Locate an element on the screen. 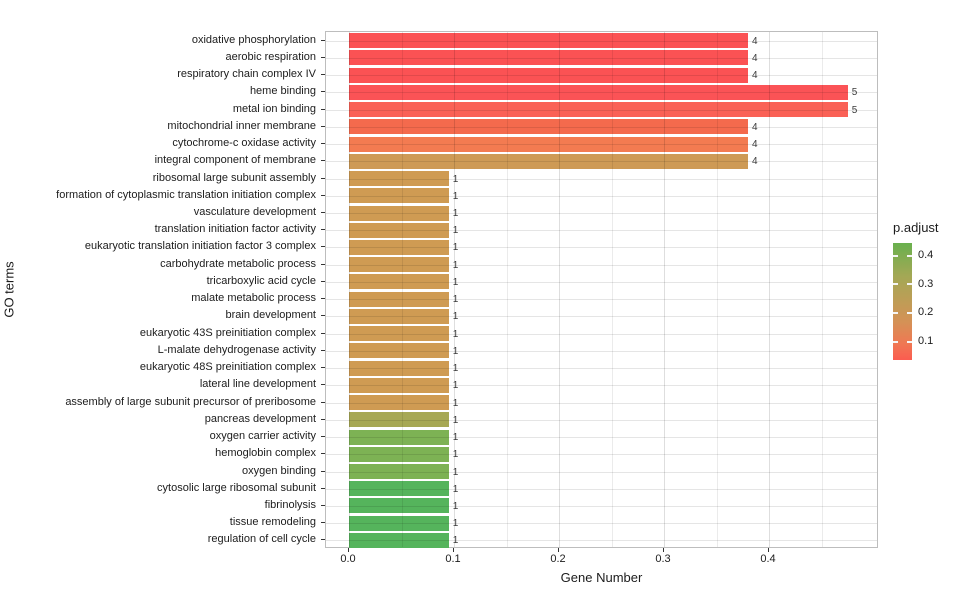 This screenshot has width=960, height=593. y-axis-label: metal ion binding is located at coordinates (274, 108).